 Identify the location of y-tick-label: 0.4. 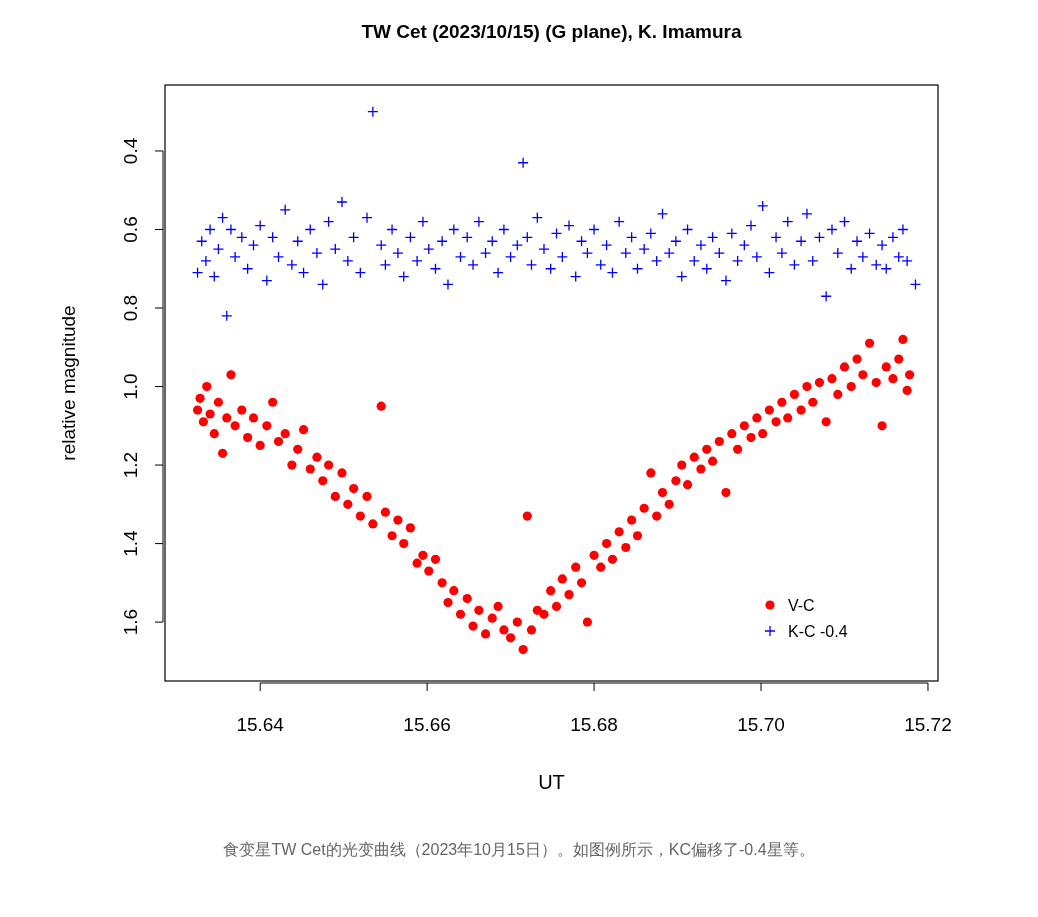
(130, 151).